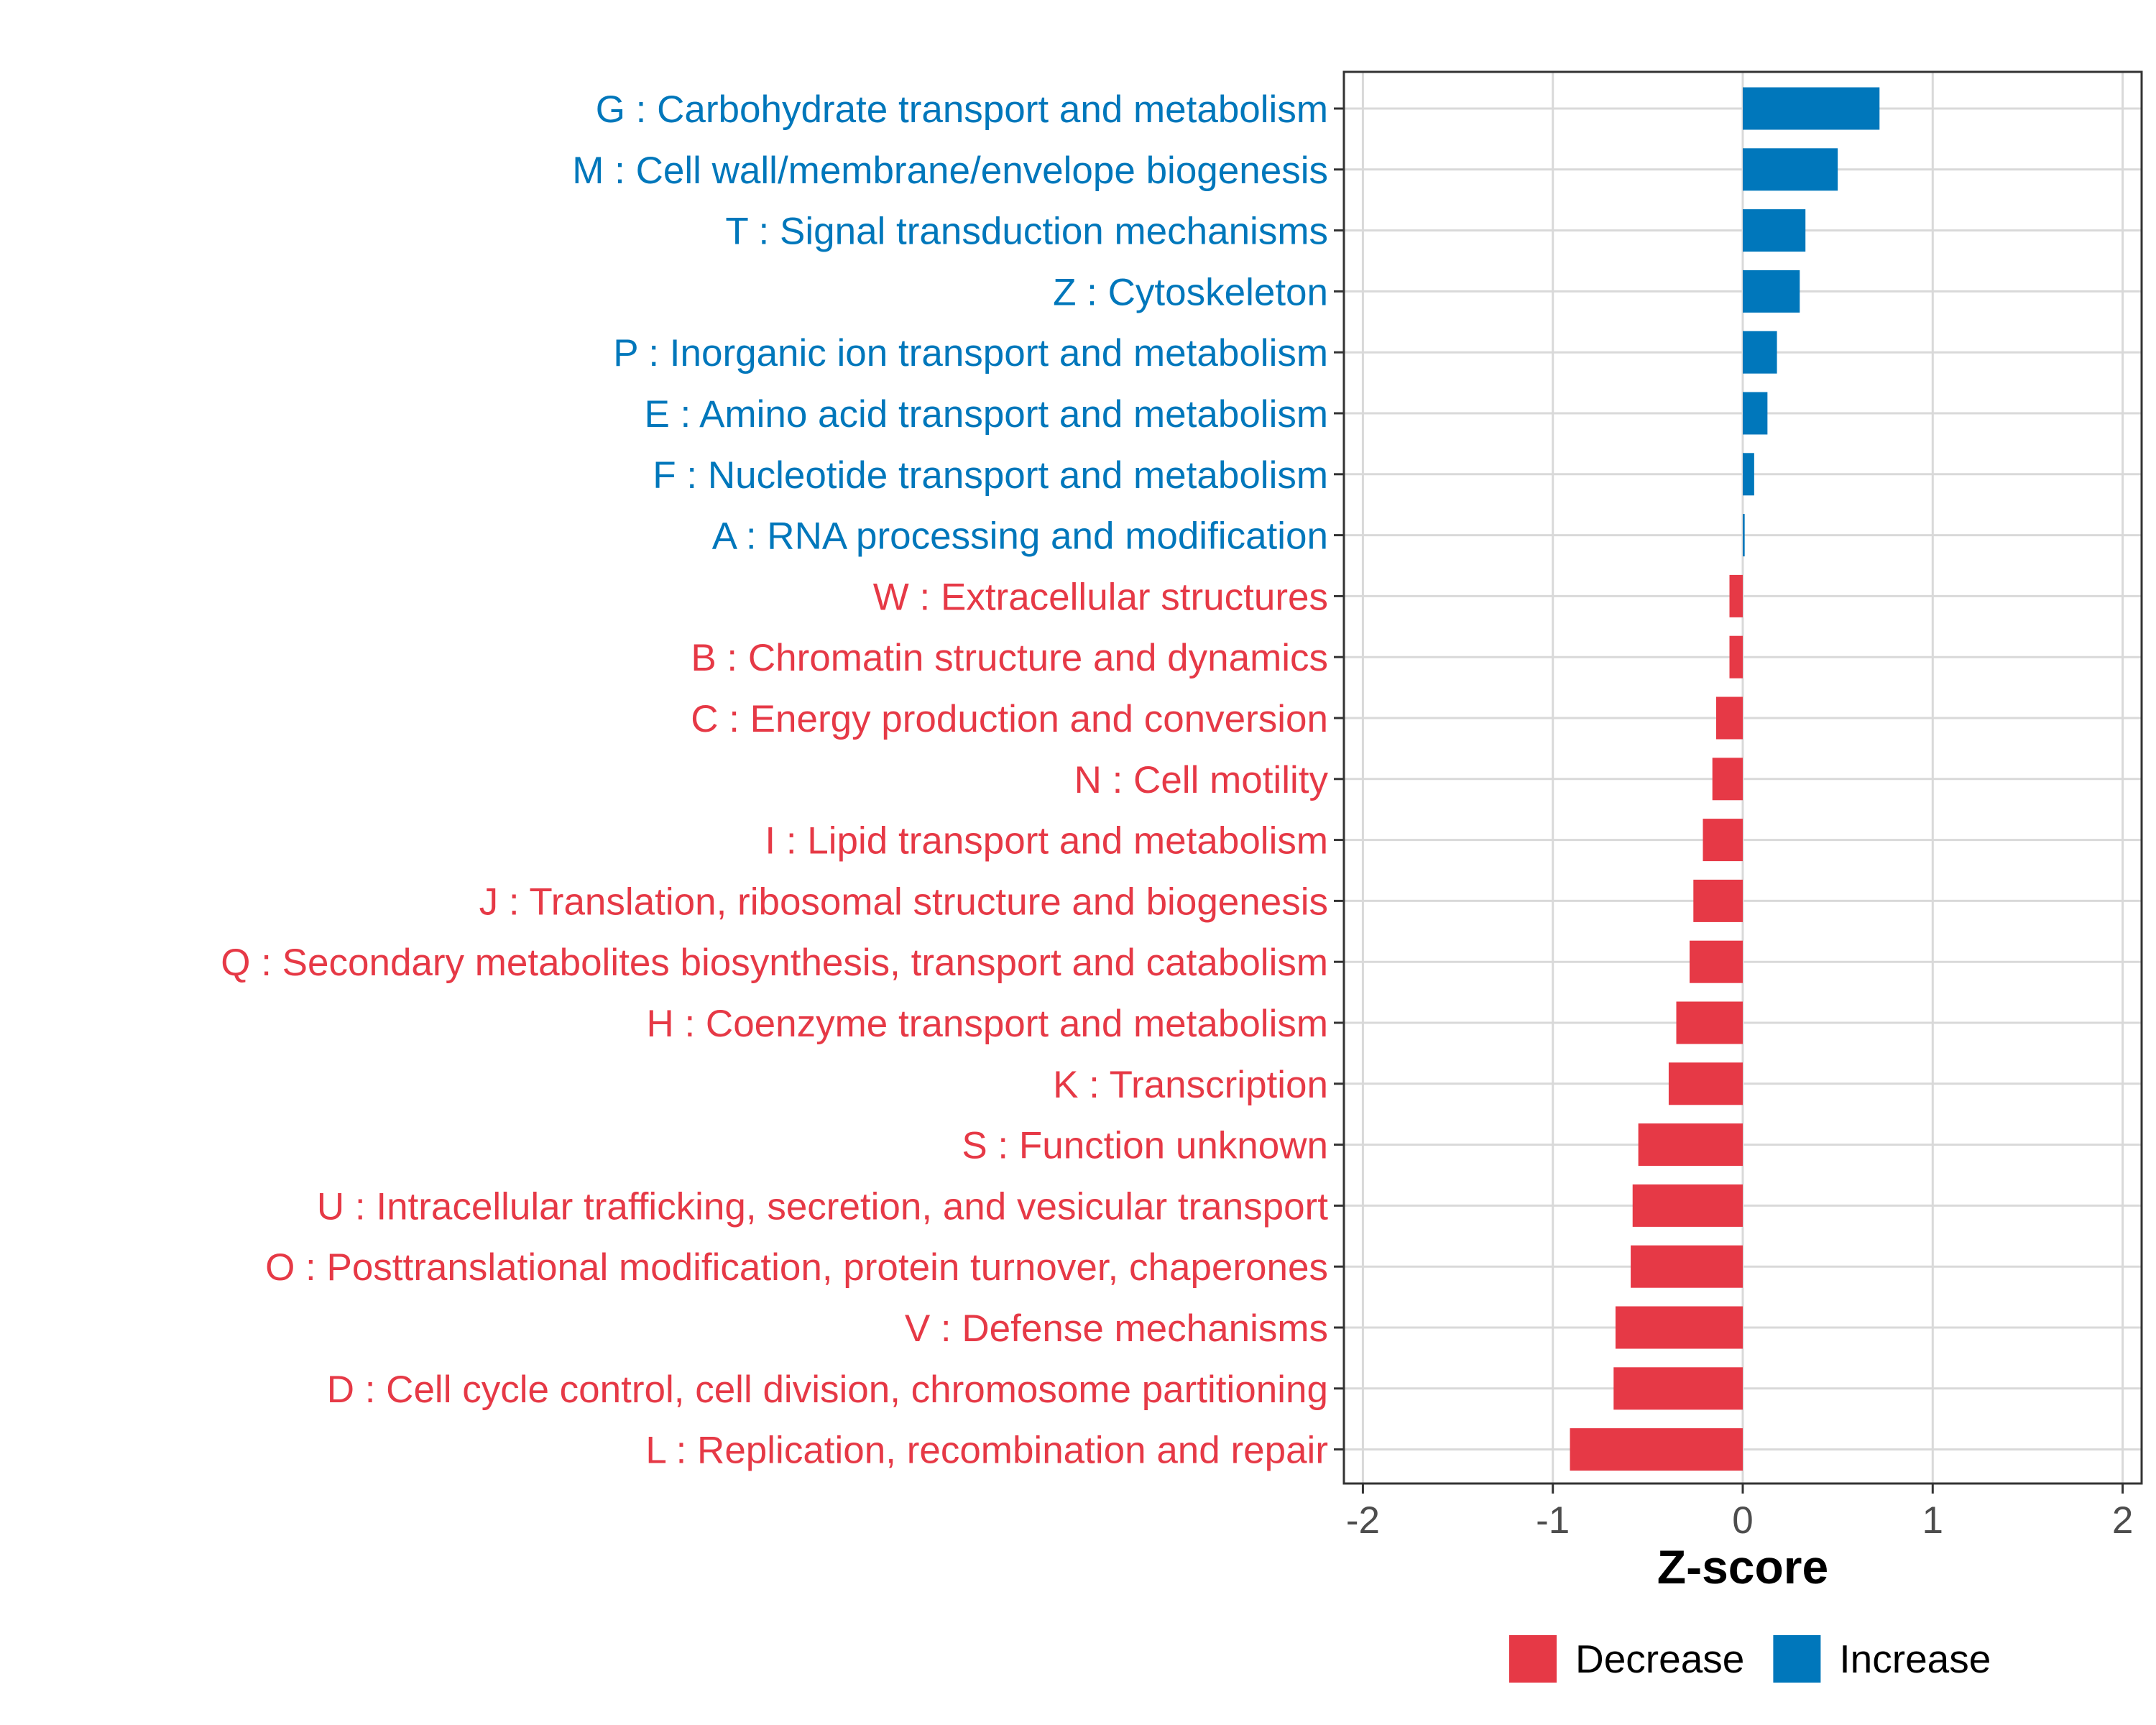  Describe the element at coordinates (1772, 291) in the screenshot. I see `bar-z` at that location.